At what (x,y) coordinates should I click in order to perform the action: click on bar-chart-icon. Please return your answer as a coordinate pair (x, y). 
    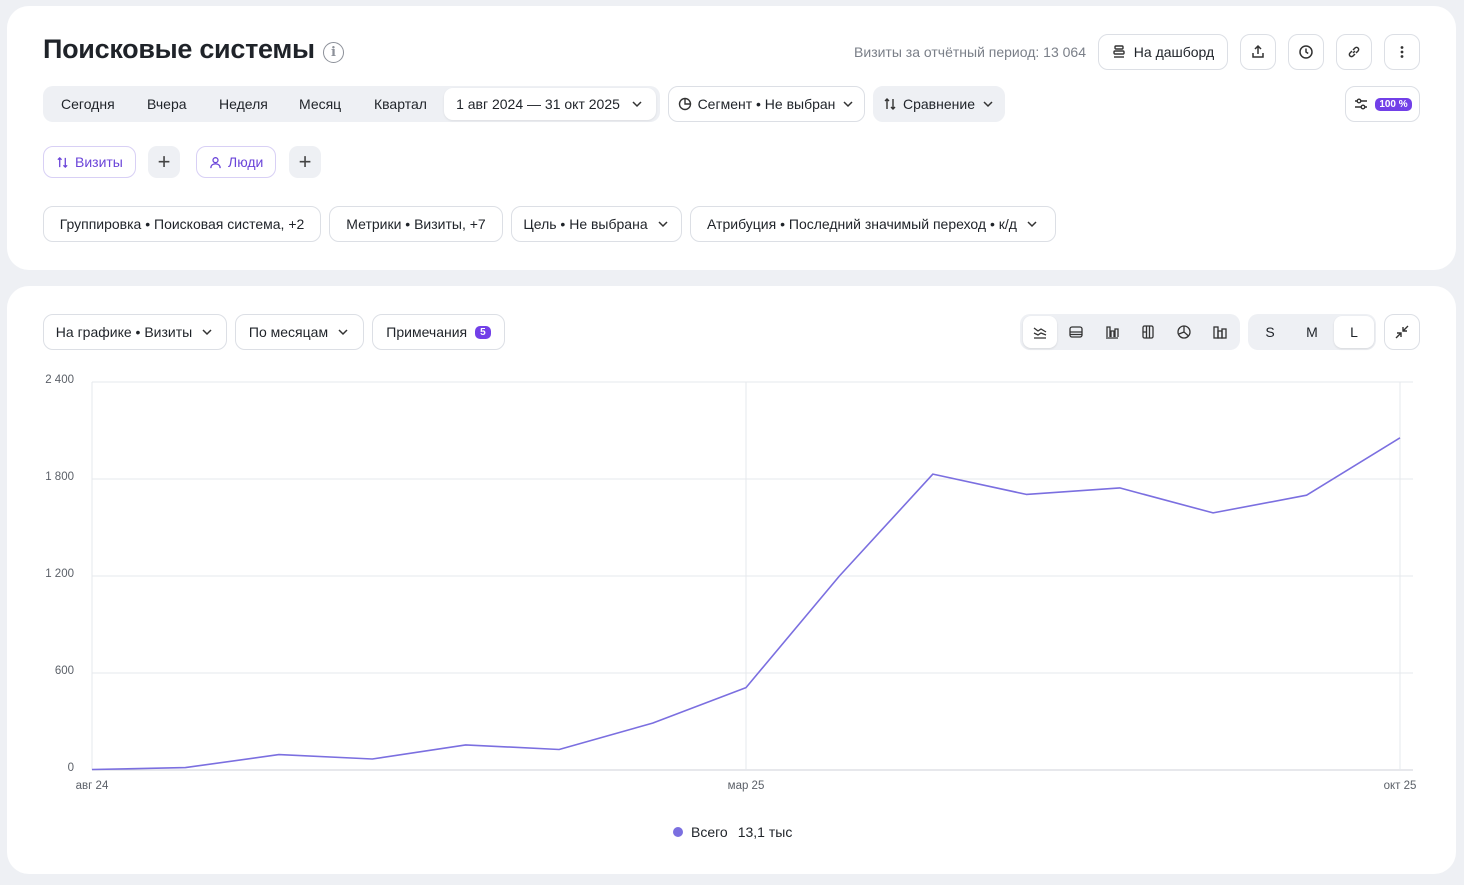
    Looking at the image, I should click on (1112, 332).